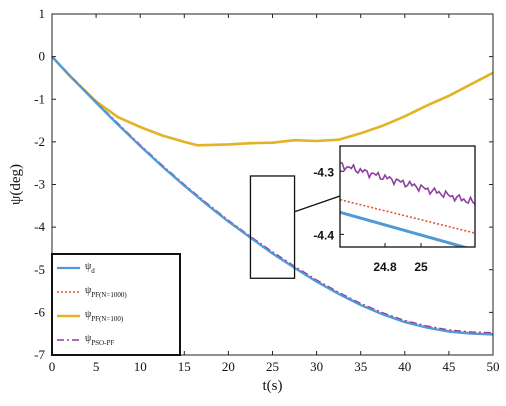 This screenshot has width=506, height=406. Describe the element at coordinates (39, 98) in the screenshot. I see `y-tick-label: -1` at that location.